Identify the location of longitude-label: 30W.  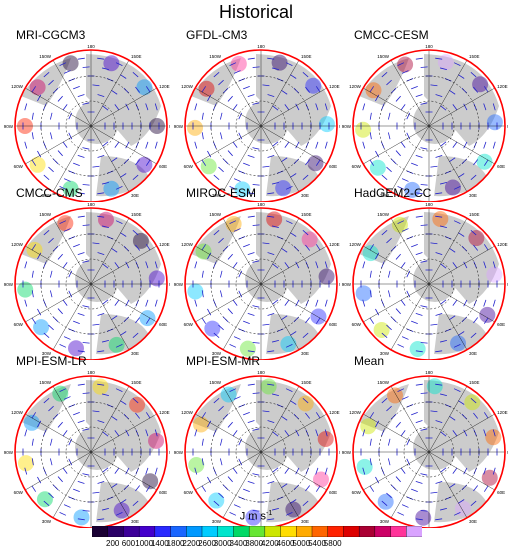
(217, 353).